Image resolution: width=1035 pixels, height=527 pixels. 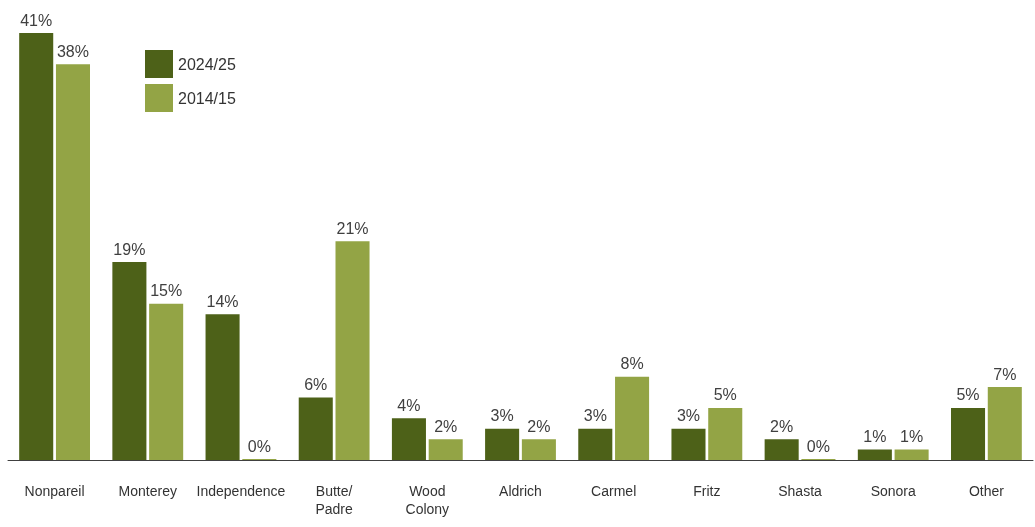 What do you see at coordinates (614, 491) in the screenshot?
I see `x-tick-label: Carmel` at bounding box center [614, 491].